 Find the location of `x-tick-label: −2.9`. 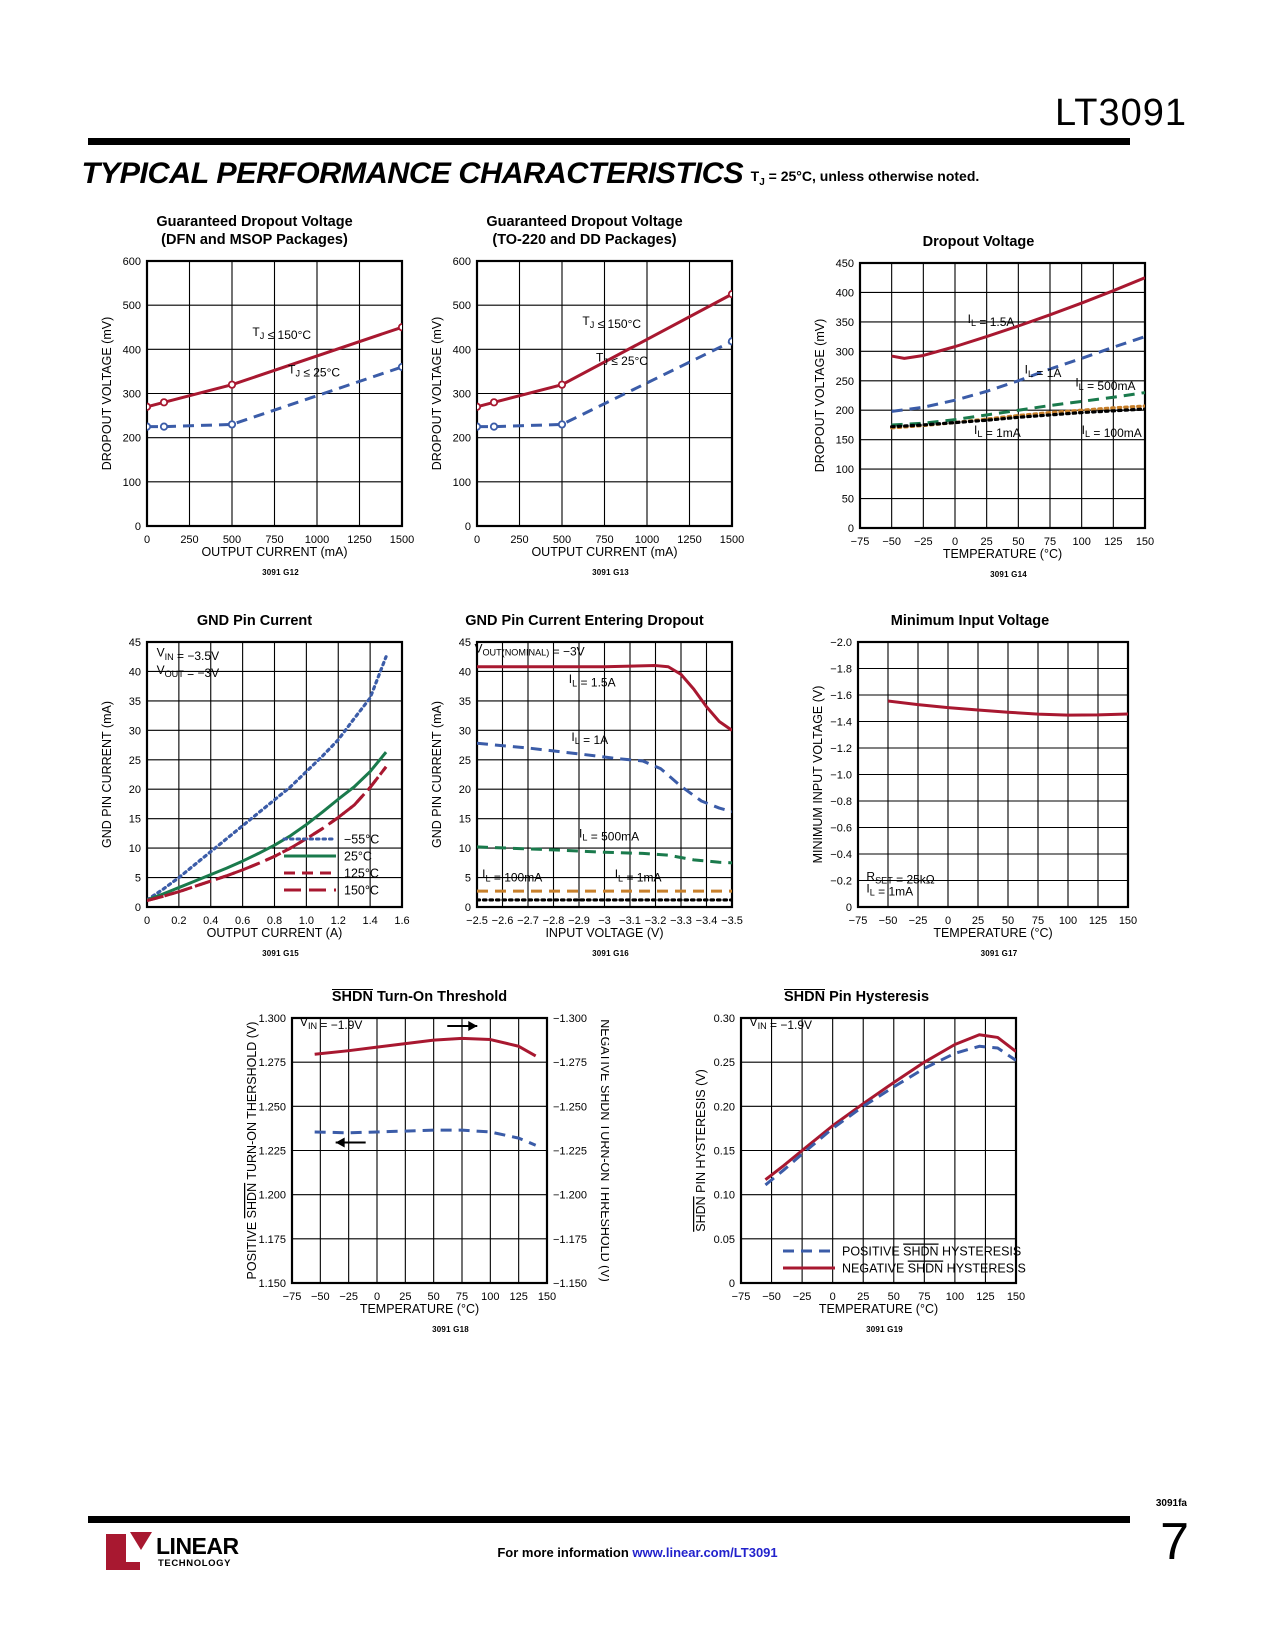

x-tick-label: −2.9 is located at coordinates (579, 921).